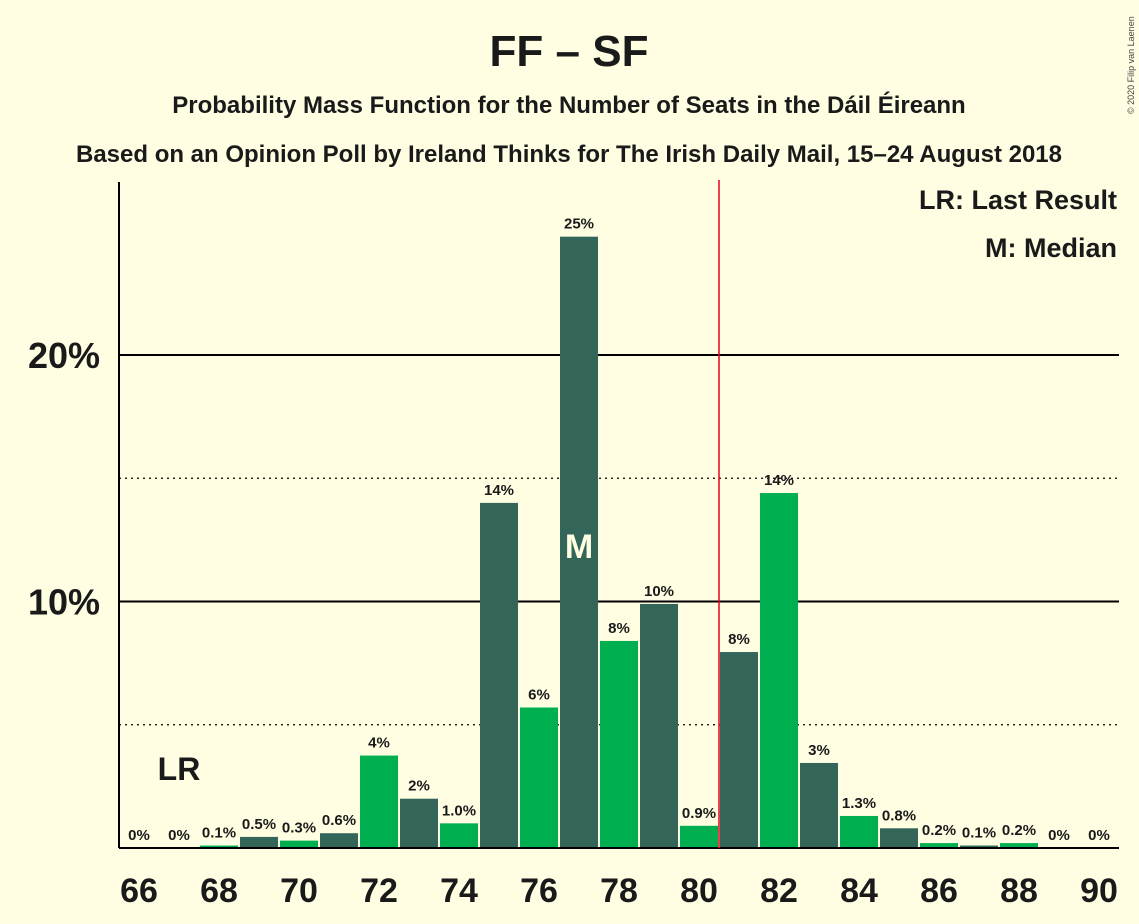 The height and width of the screenshot is (924, 1139). I want to click on x-tick-84: 84, so click(859, 891).